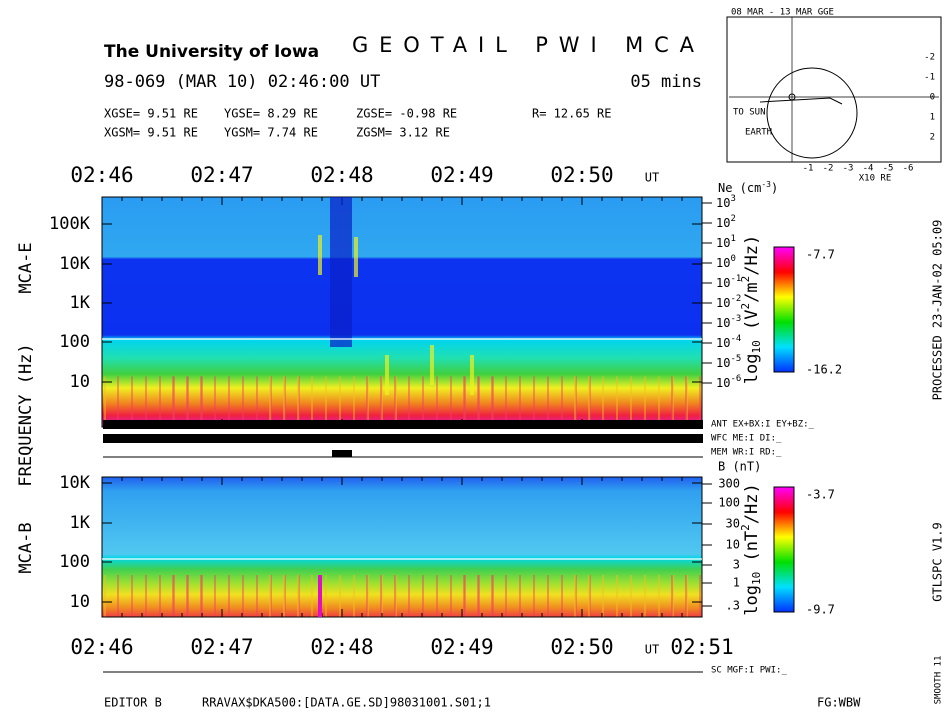 This screenshot has height=720, width=945. What do you see at coordinates (736, 583) in the screenshot?
I see `field-label: 1` at bounding box center [736, 583].